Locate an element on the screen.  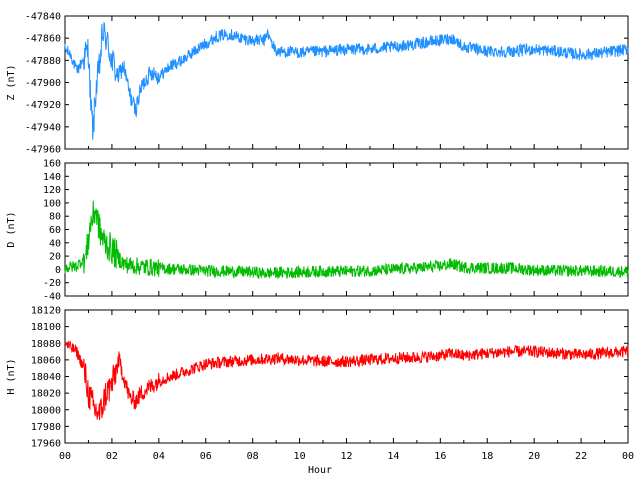
panel-h-y-tick-label: 18100 is located at coordinates (46, 327).